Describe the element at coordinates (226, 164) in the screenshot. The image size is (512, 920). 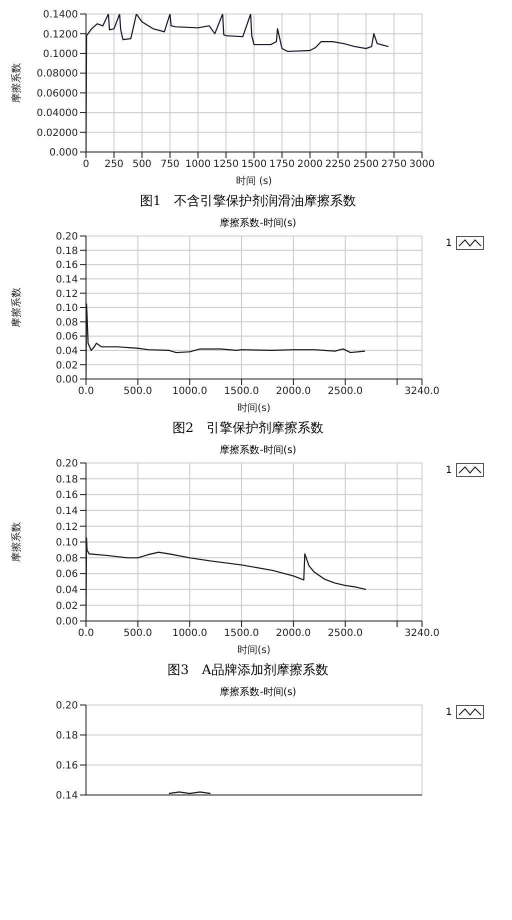
I see `x-tick-label: 1250` at that location.